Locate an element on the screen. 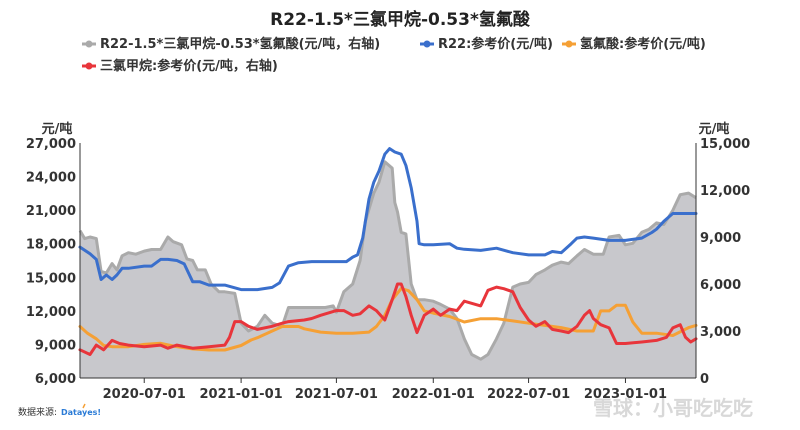 The image size is (800, 430). x-tick-label: 2021-07-01 is located at coordinates (336, 394).